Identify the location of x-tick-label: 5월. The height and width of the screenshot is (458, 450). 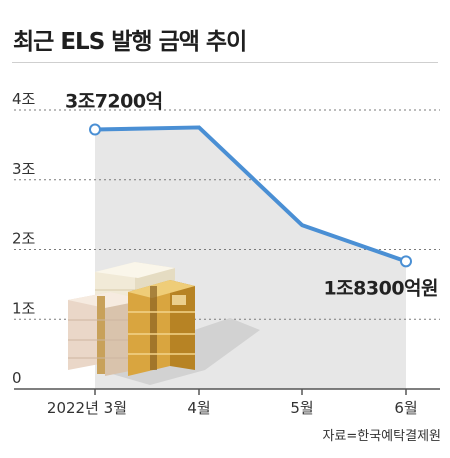
(301, 408).